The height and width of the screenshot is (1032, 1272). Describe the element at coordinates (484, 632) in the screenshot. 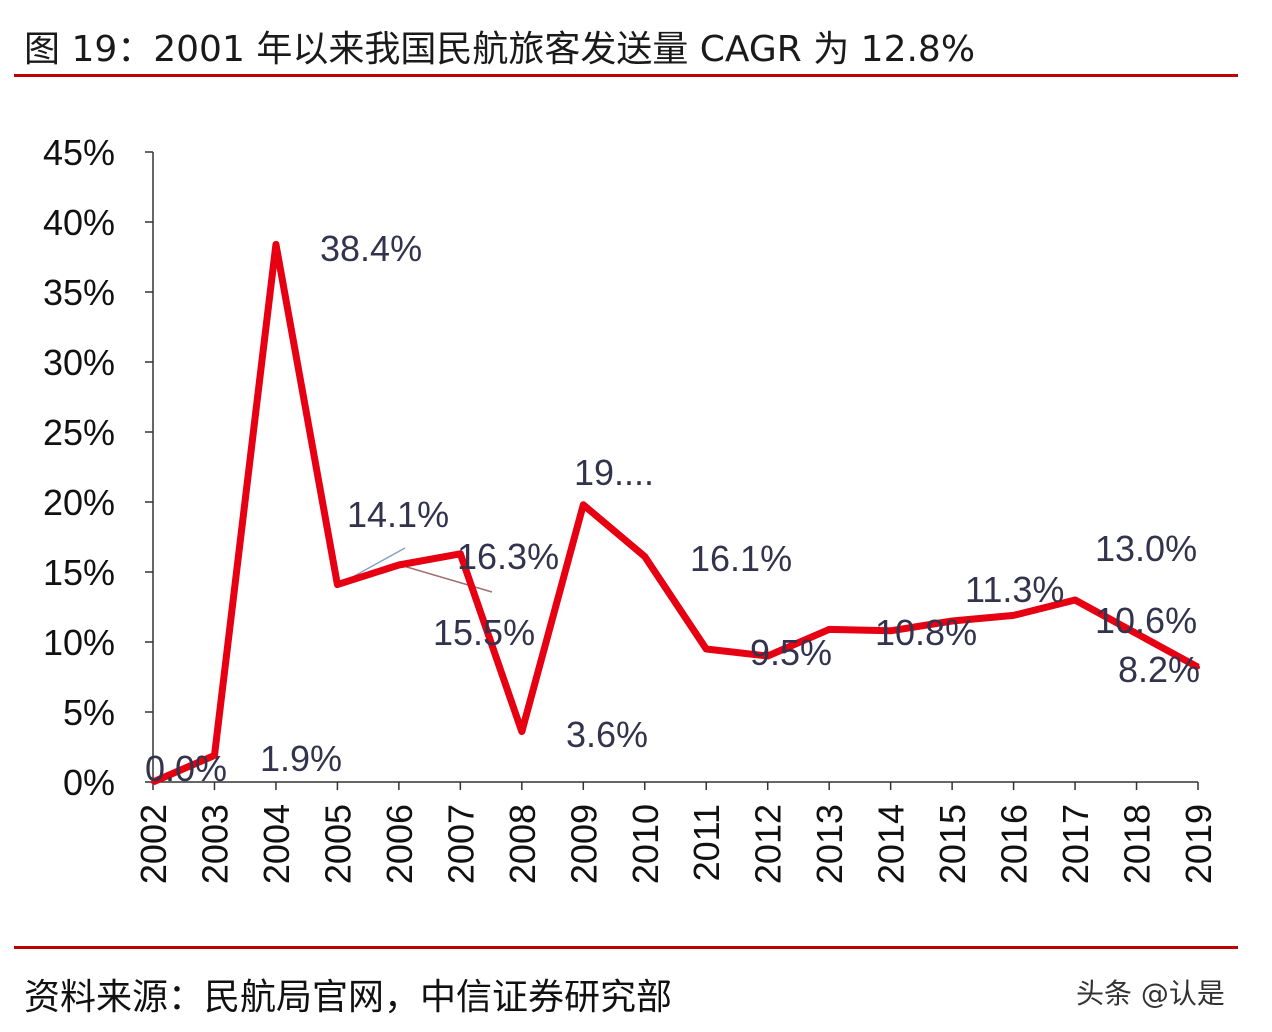

I see `data-label: 15.5%` at that location.